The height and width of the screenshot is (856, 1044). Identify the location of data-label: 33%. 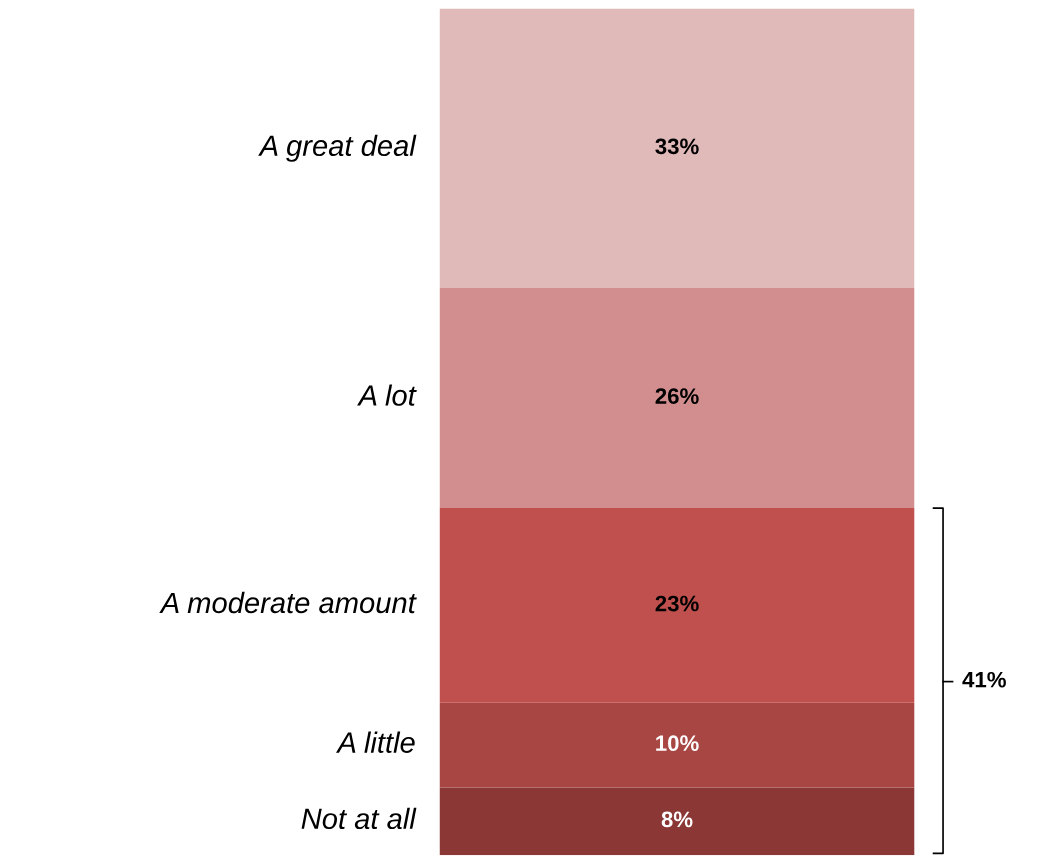
(677, 146).